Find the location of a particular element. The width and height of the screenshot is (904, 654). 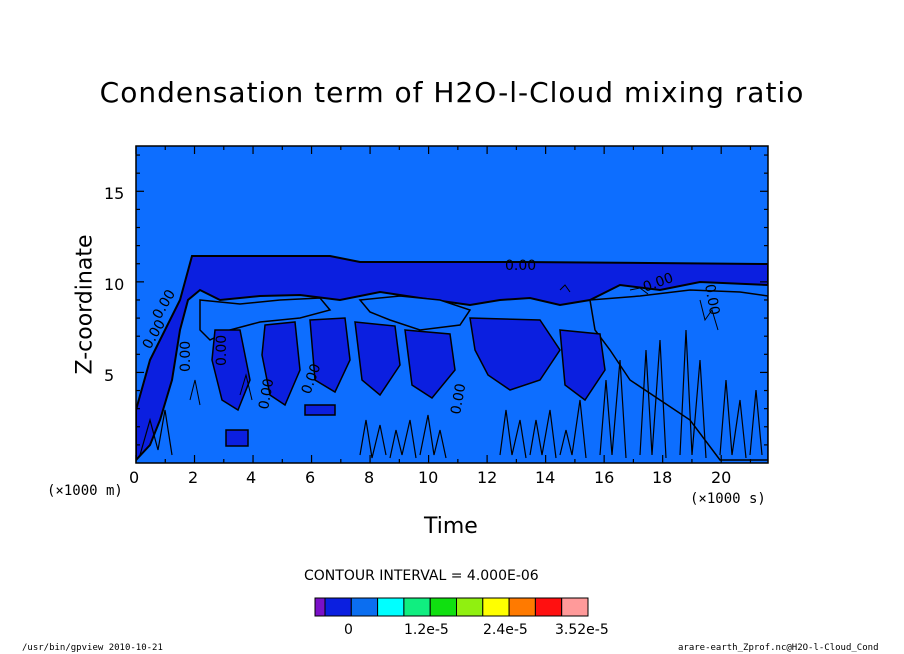

y-tick-label: 15 is located at coordinates (114, 193).